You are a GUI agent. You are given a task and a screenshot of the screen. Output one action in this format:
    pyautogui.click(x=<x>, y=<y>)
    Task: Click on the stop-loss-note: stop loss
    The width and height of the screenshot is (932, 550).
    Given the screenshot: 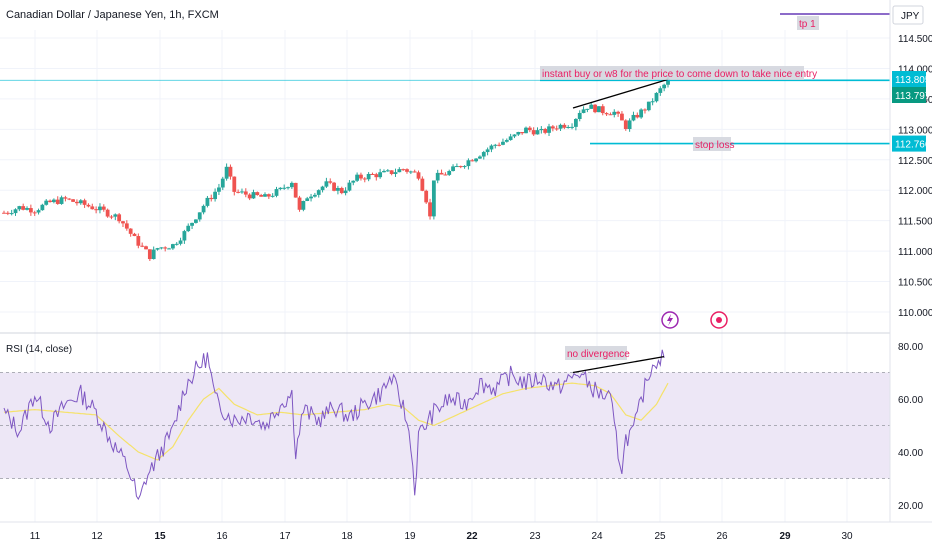 What is the action you would take?
    pyautogui.click(x=714, y=145)
    